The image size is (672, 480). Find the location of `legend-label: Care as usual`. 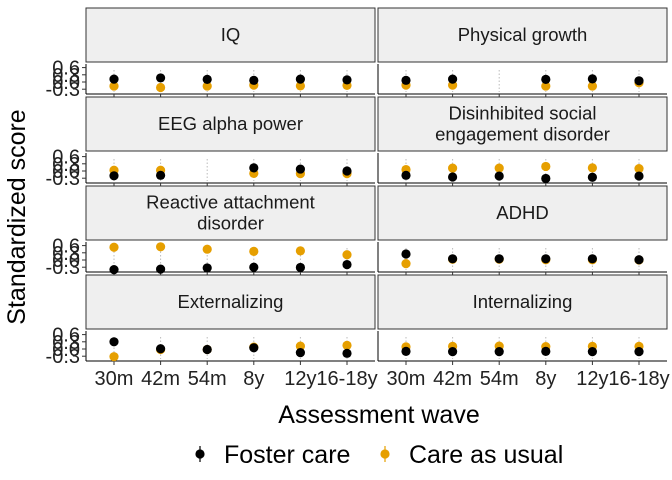

legend-label: Care as usual is located at coordinates (486, 455).